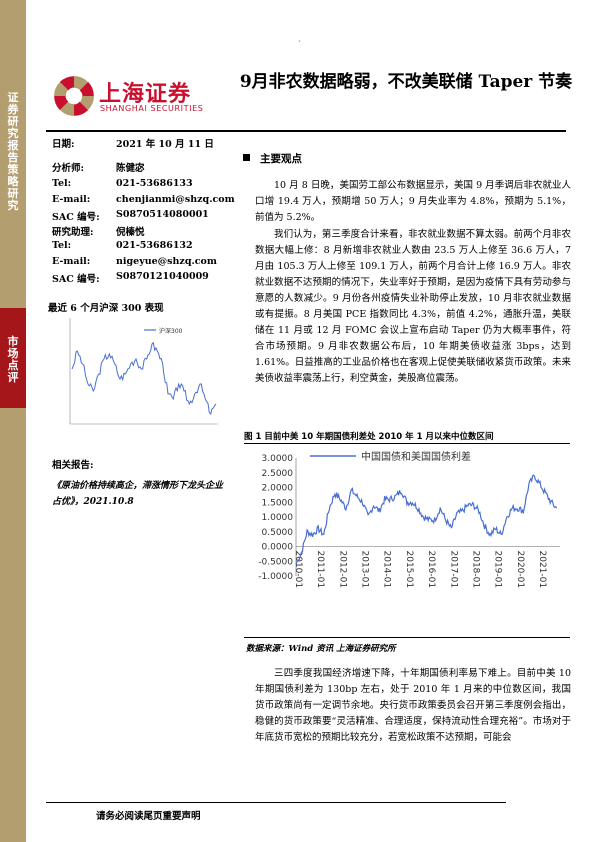  I want to click on spread-x-tick-label: 2011-01, so click(320, 570).